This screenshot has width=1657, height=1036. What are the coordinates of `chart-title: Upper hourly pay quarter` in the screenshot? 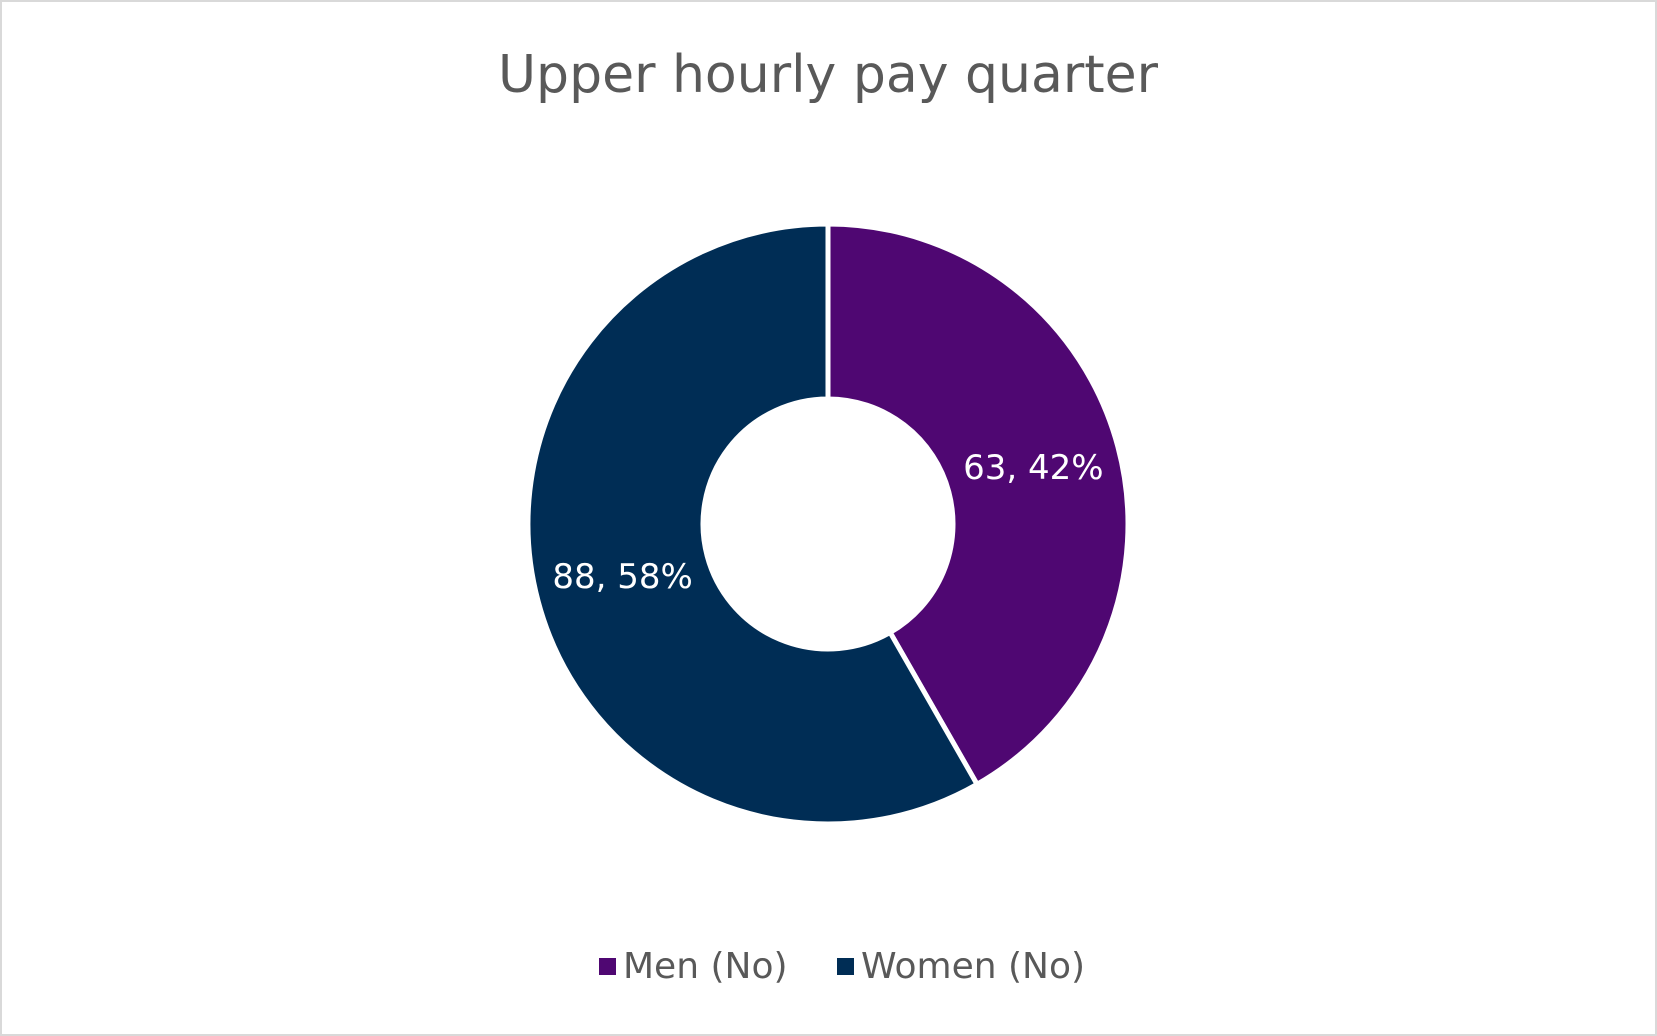 It's located at (828, 75).